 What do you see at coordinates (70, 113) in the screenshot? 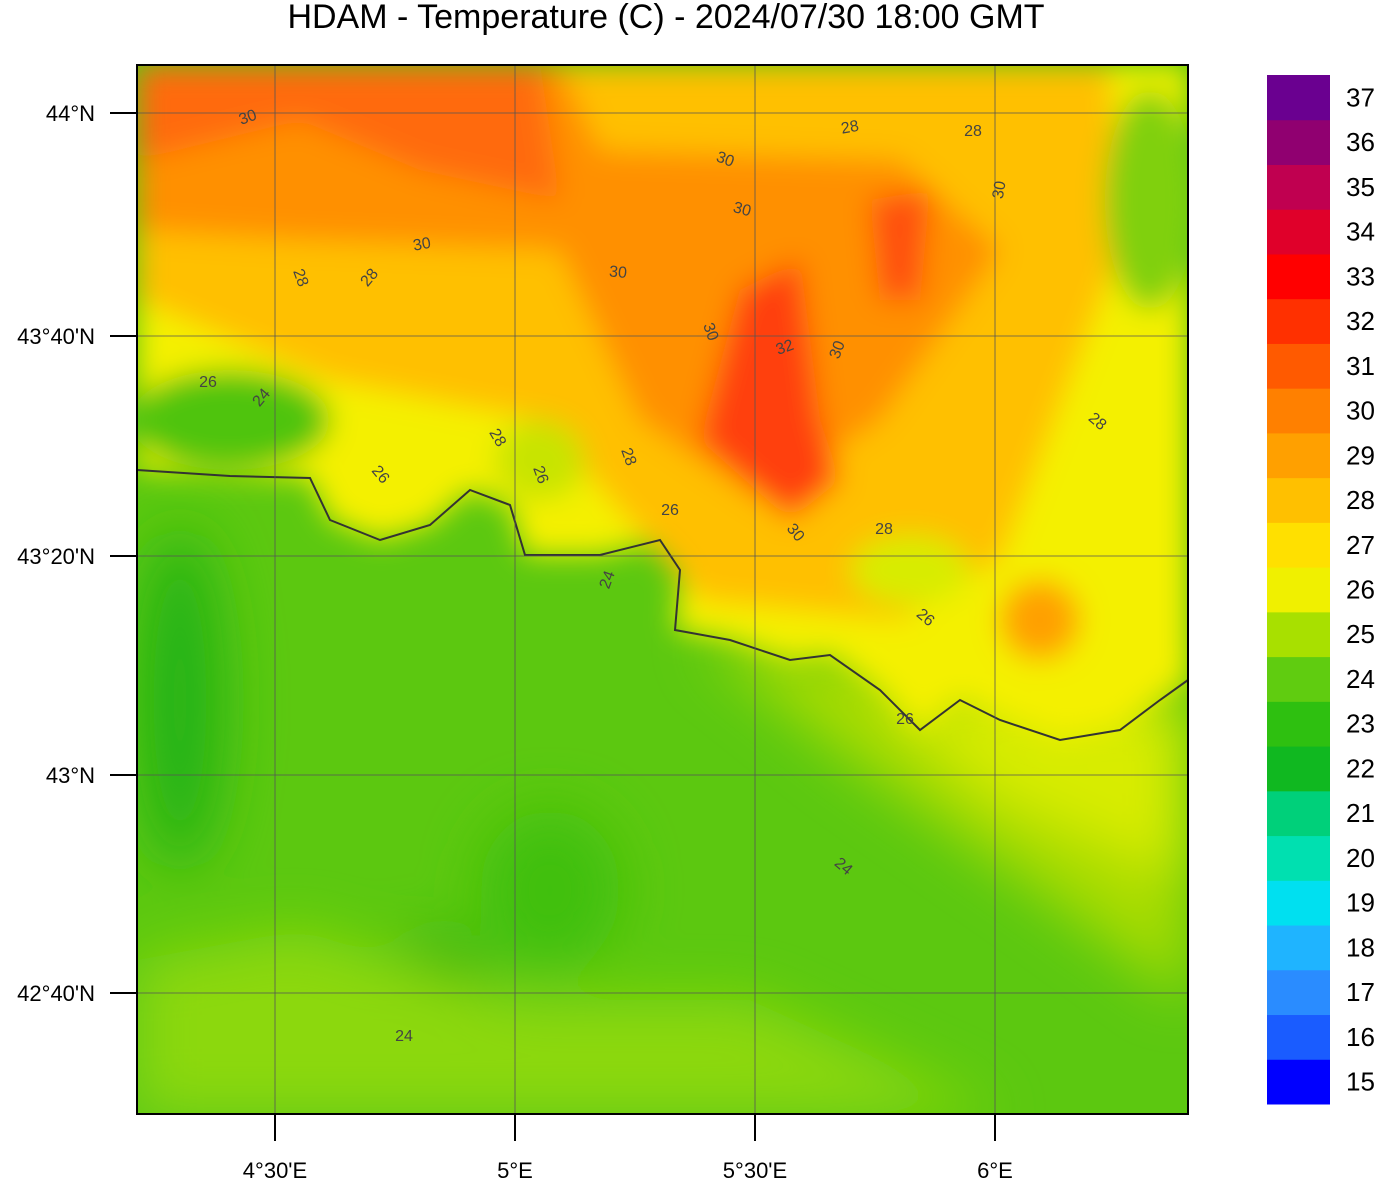
I see `lat-label: 44°N` at bounding box center [70, 113].